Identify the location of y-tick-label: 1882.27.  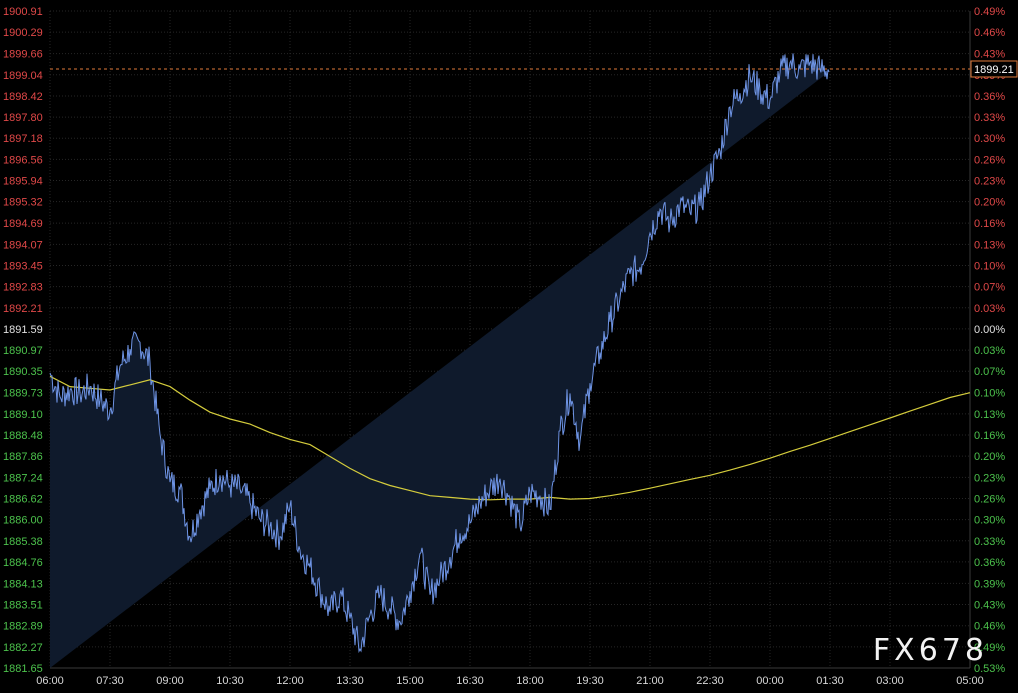
(23, 648).